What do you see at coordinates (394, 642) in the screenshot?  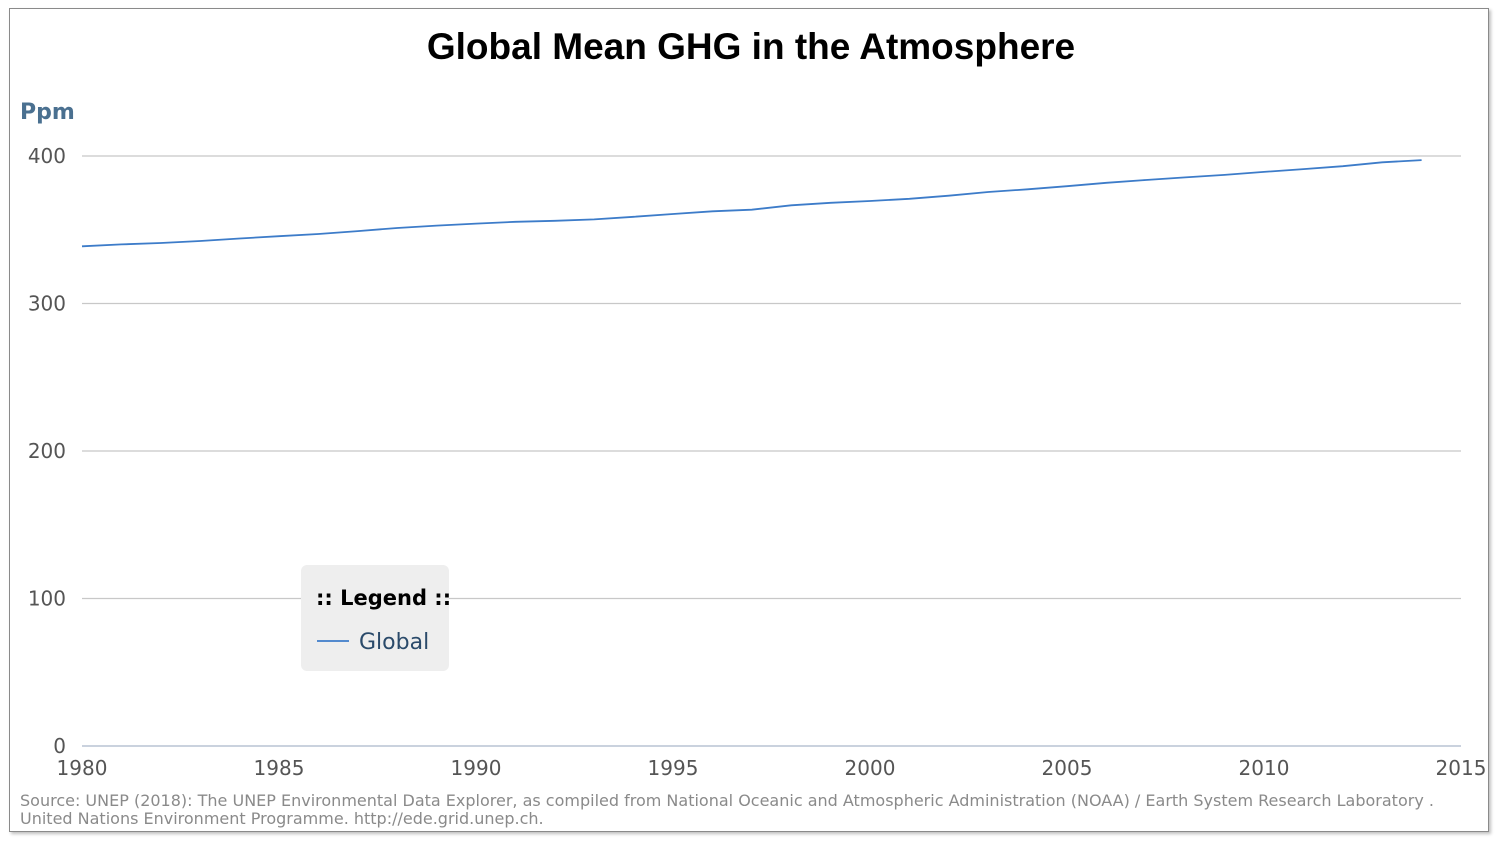 I see `legend-item-global: Global` at bounding box center [394, 642].